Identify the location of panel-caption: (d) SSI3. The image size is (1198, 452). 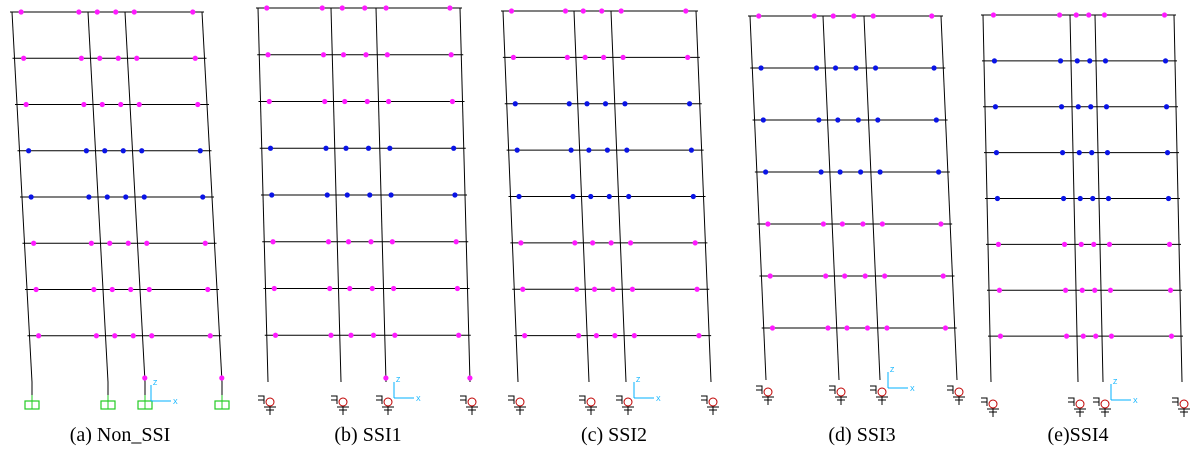
(862, 435).